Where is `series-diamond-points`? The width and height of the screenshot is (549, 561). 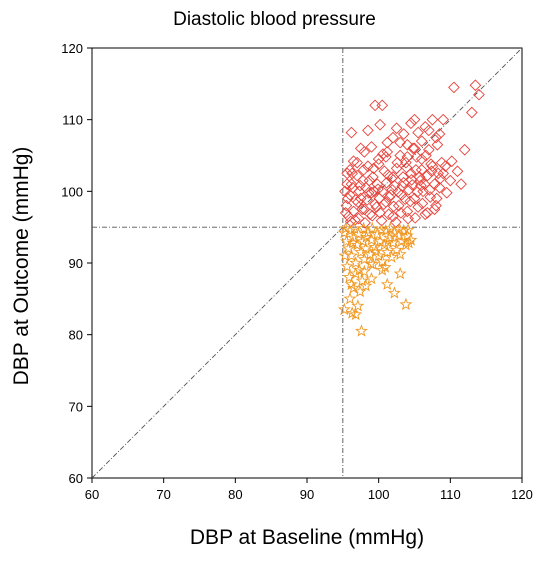 series-diamond-points is located at coordinates (412, 154).